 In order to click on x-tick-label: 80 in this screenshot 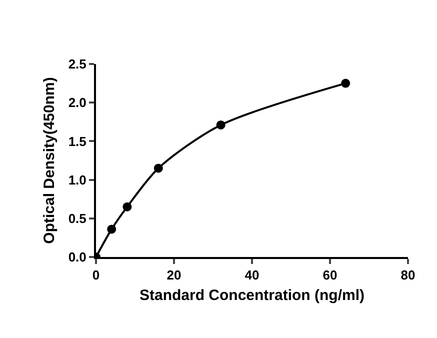, I will do `click(408, 275)`.